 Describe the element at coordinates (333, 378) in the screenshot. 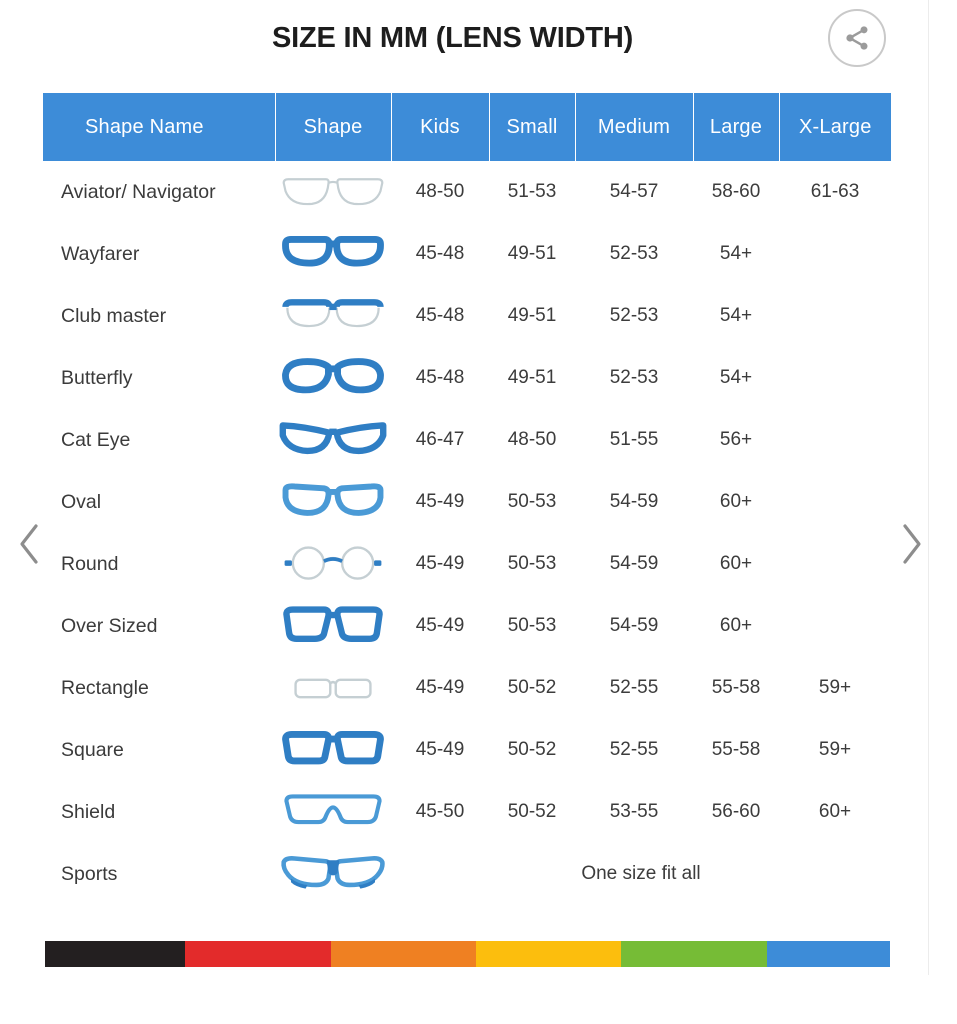

I see `glasses-butterfly-icon` at that location.